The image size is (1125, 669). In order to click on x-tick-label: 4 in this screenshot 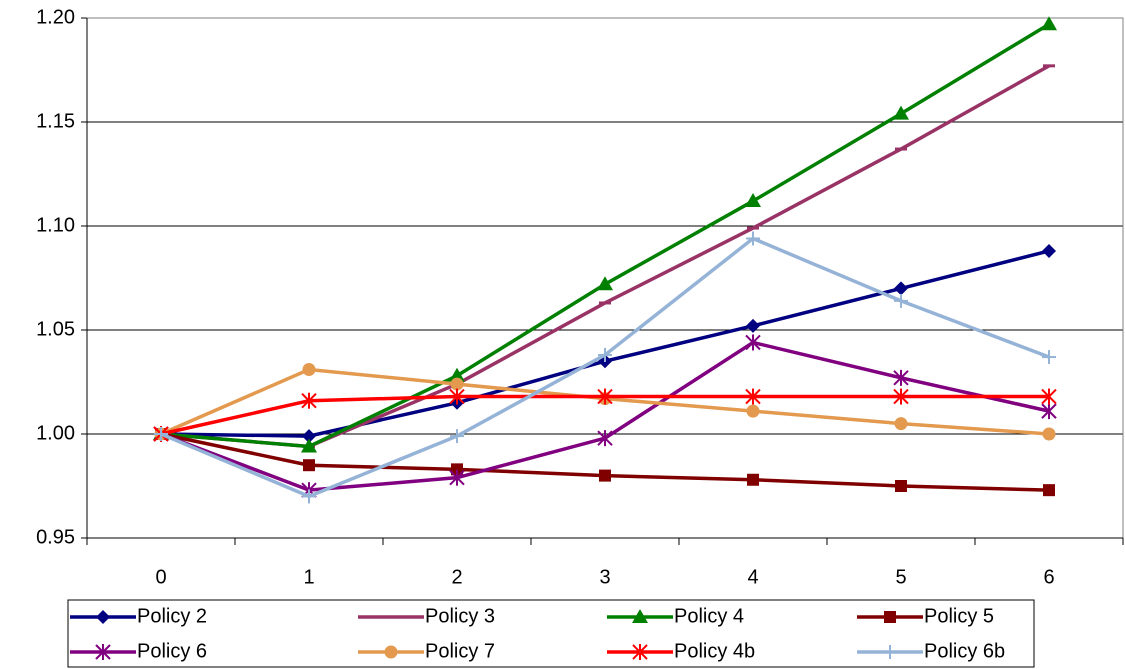, I will do `click(752, 577)`.